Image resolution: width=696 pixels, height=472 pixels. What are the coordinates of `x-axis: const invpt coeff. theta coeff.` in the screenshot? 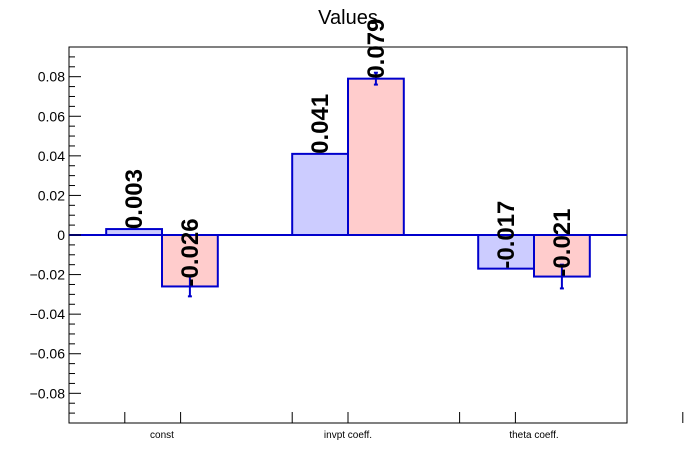 It's located at (404, 426).